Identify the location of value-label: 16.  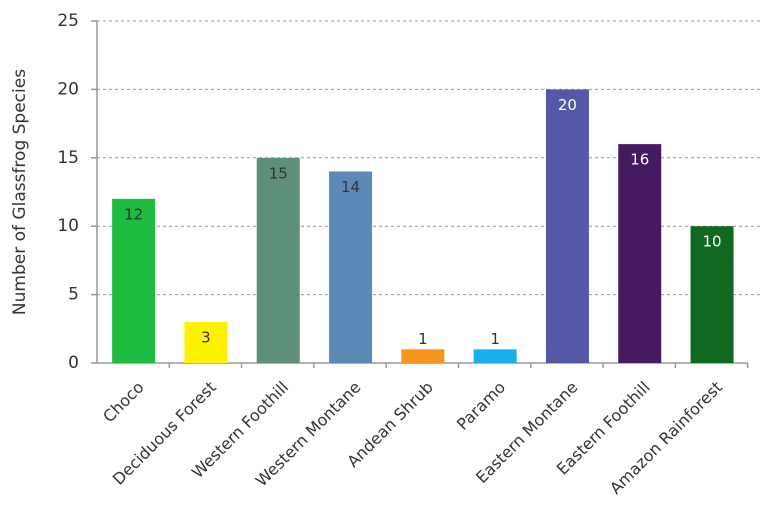
(639, 160).